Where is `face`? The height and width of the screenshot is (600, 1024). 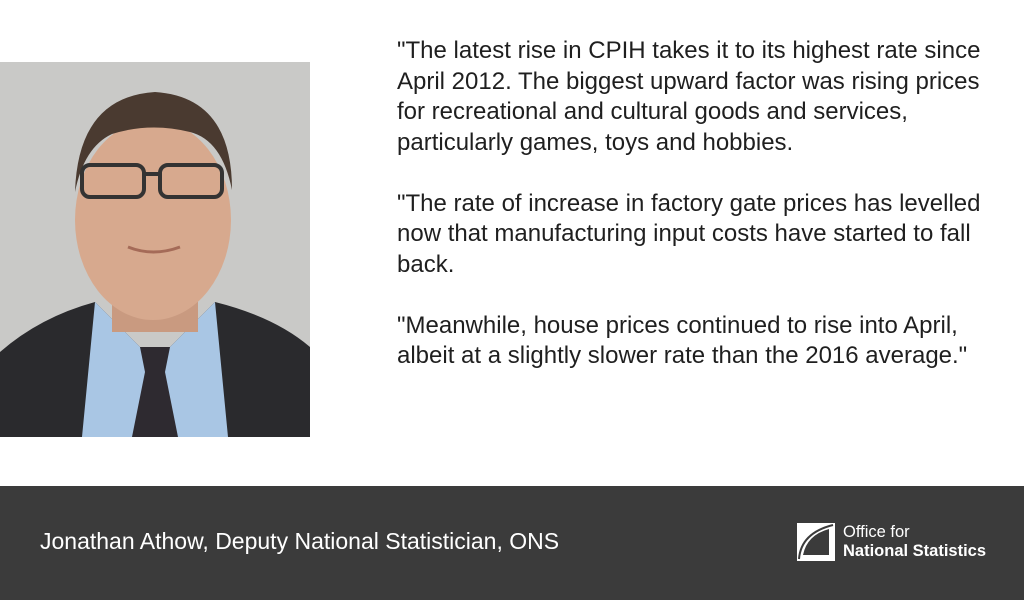
face is located at coordinates (153, 220).